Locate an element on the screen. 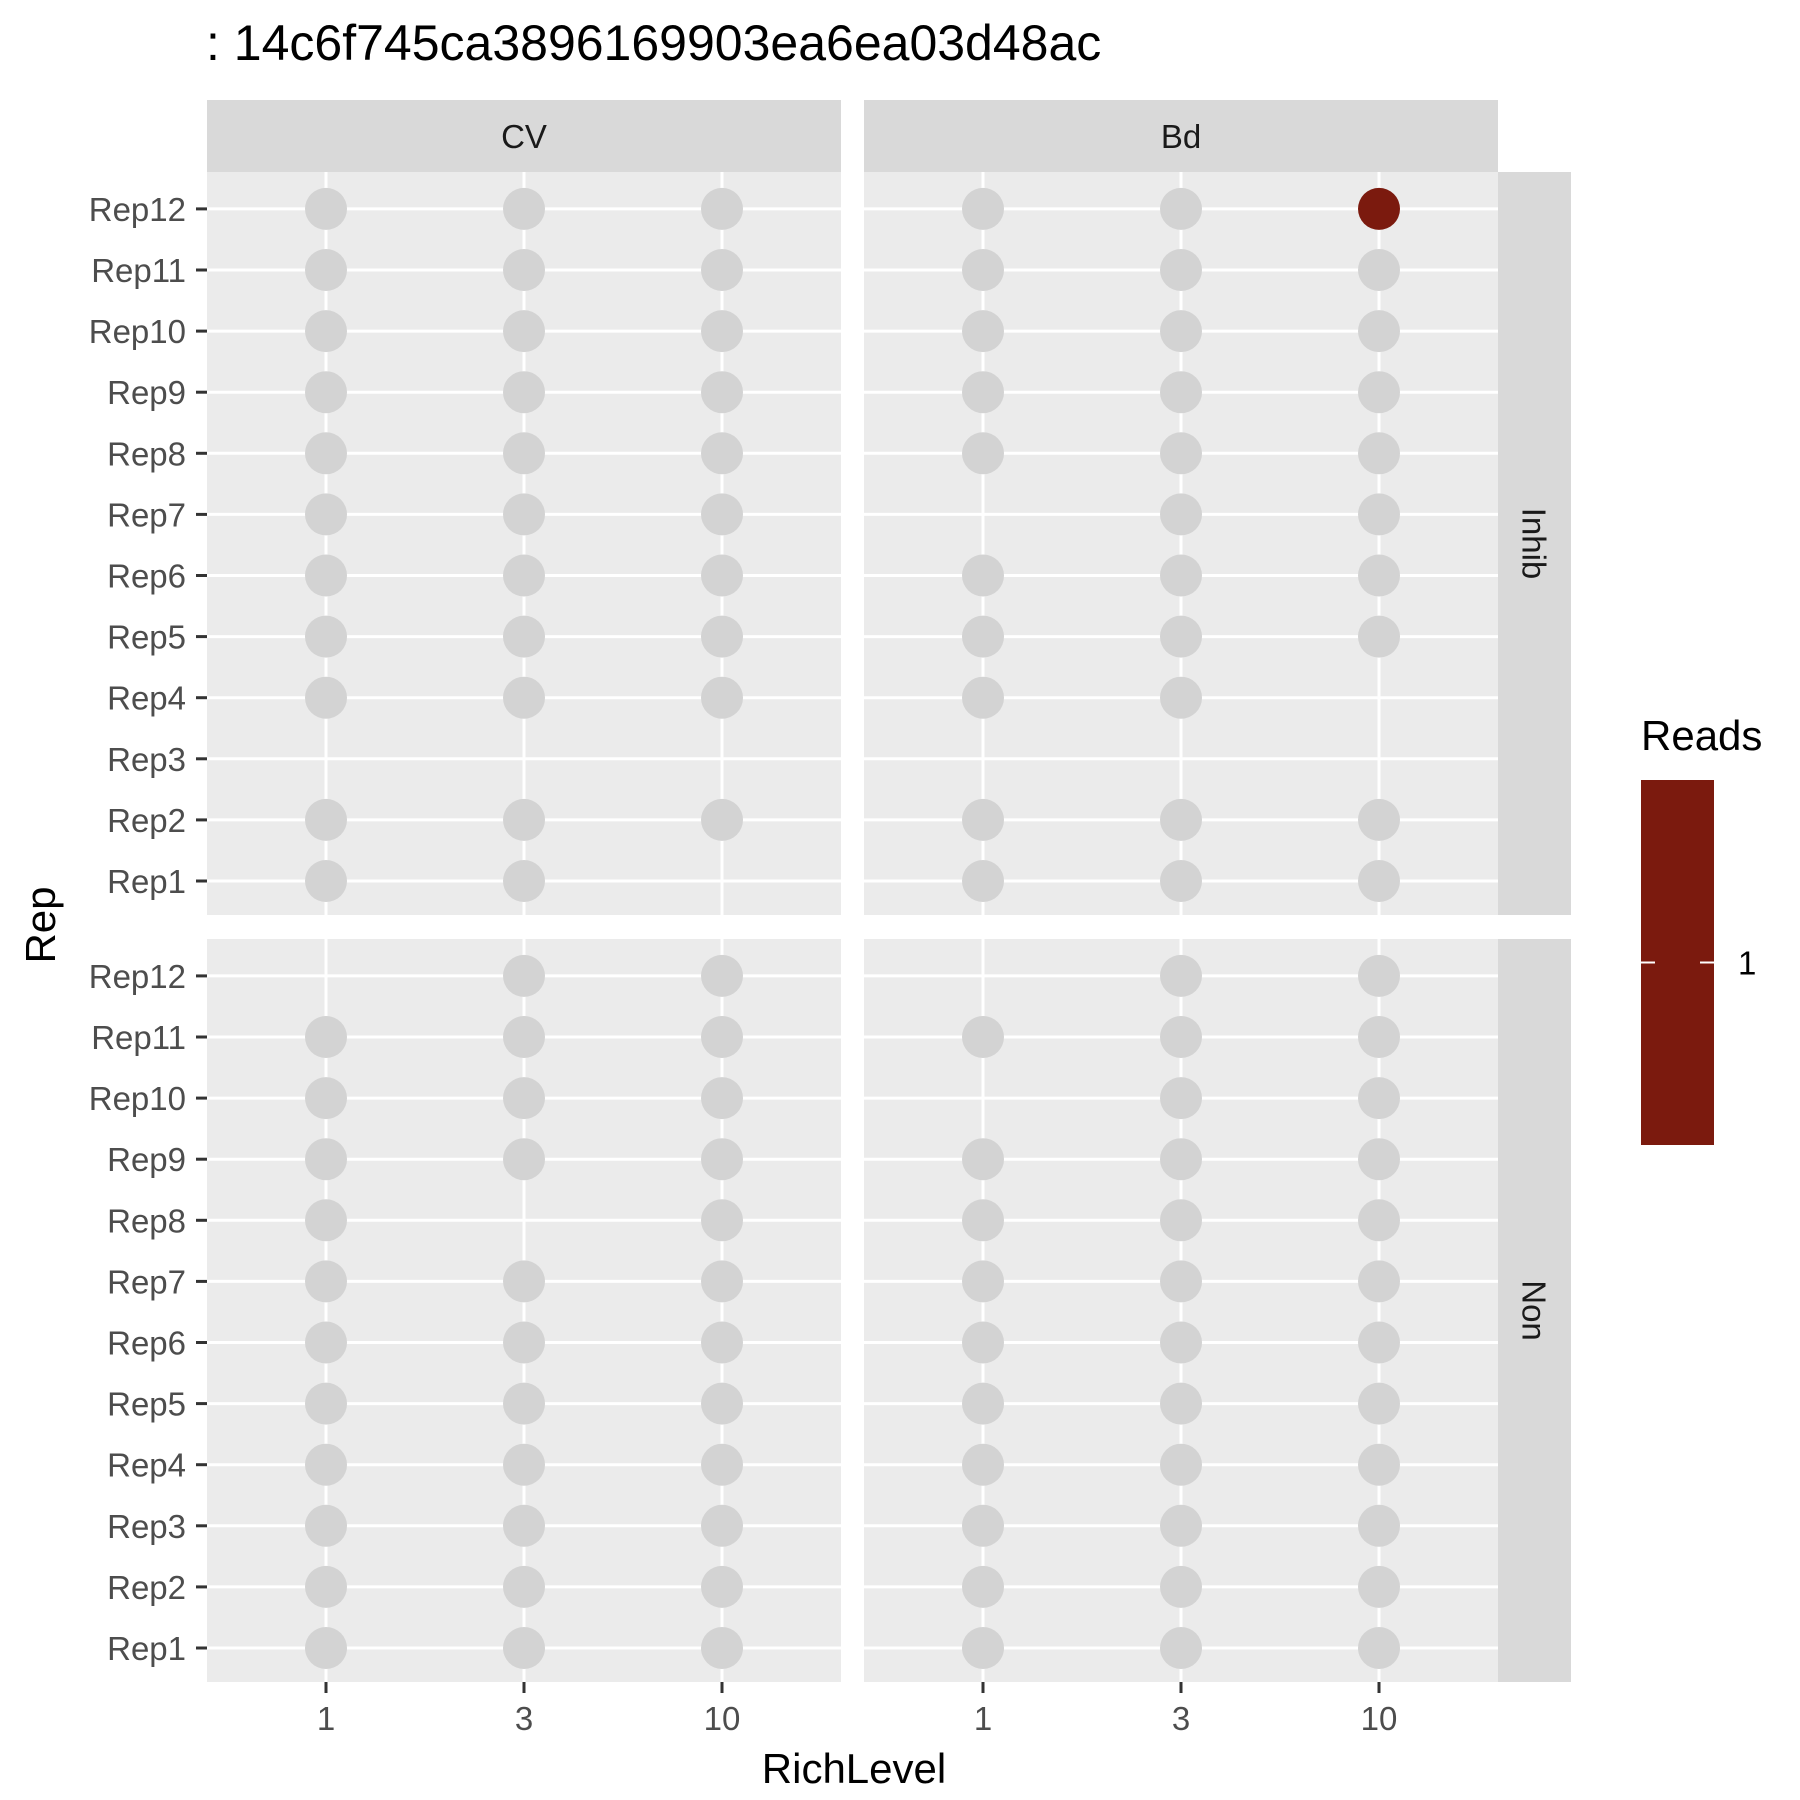 This screenshot has height=1800, width=1800. column-strip-label: Bd is located at coordinates (1181, 136).